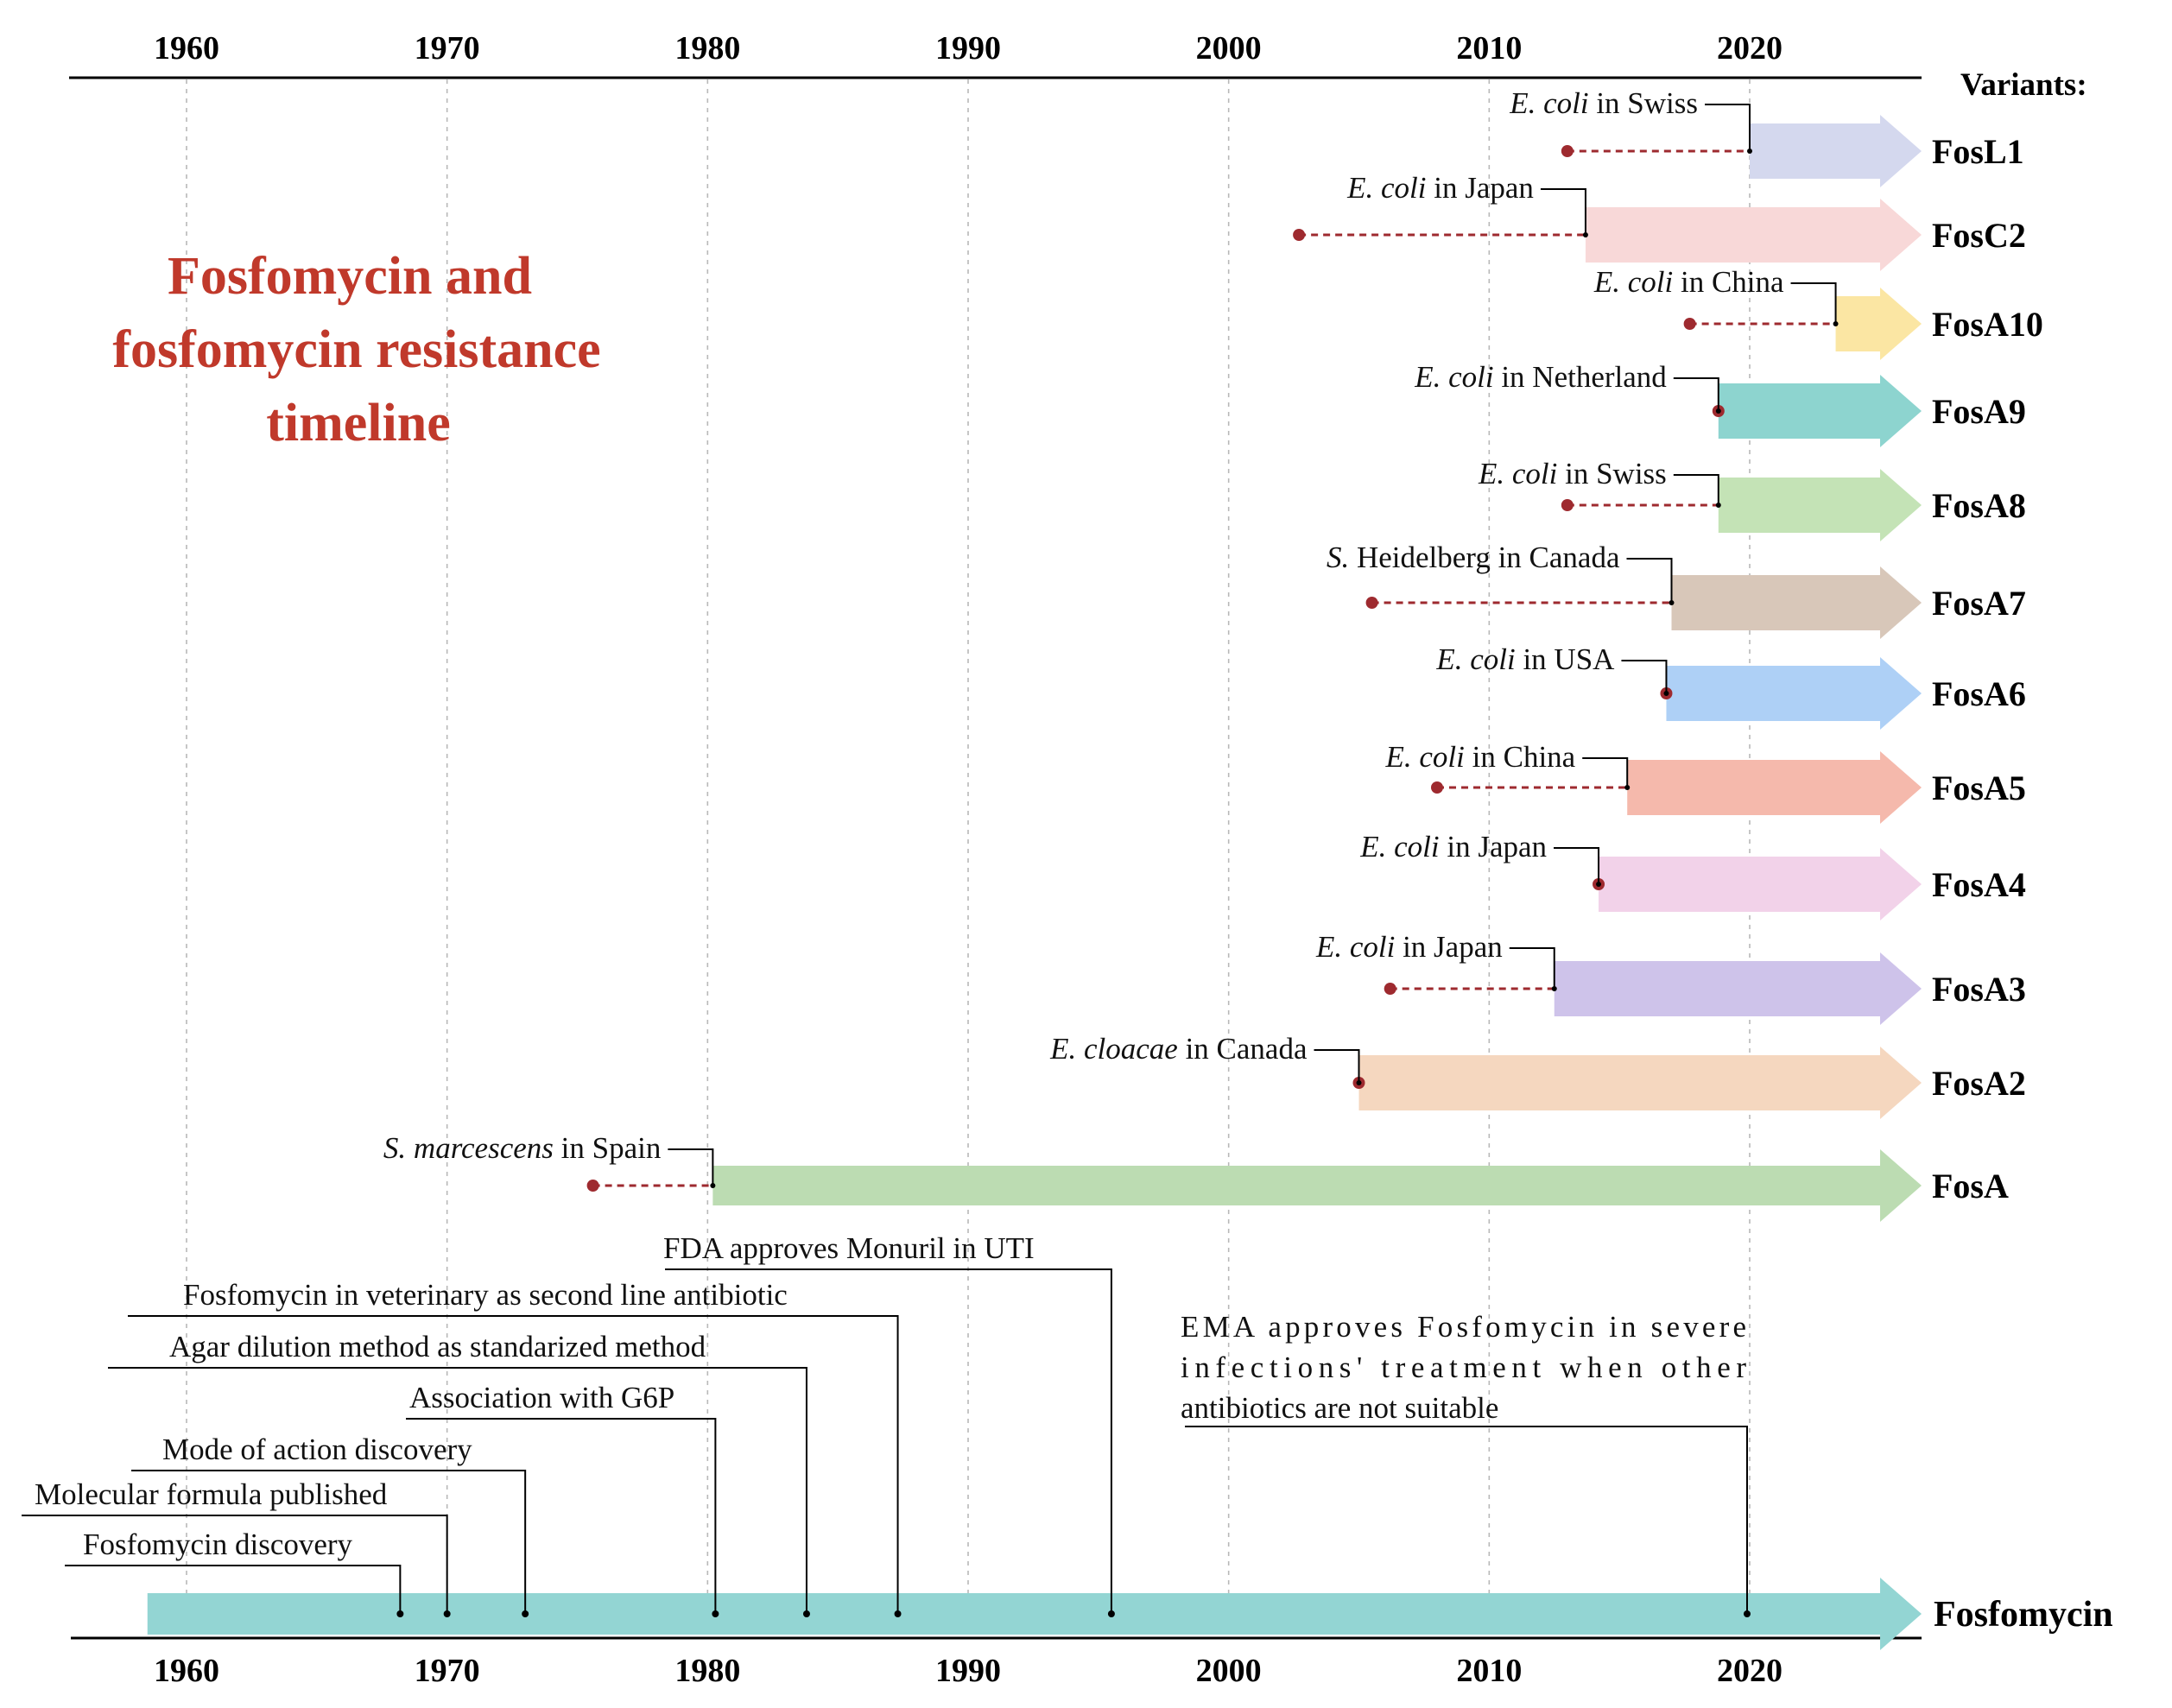 This screenshot has width=2172, height=1708. Describe the element at coordinates (1540, 377) in the screenshot. I see `strain-label: E. coli in Netherland` at that location.